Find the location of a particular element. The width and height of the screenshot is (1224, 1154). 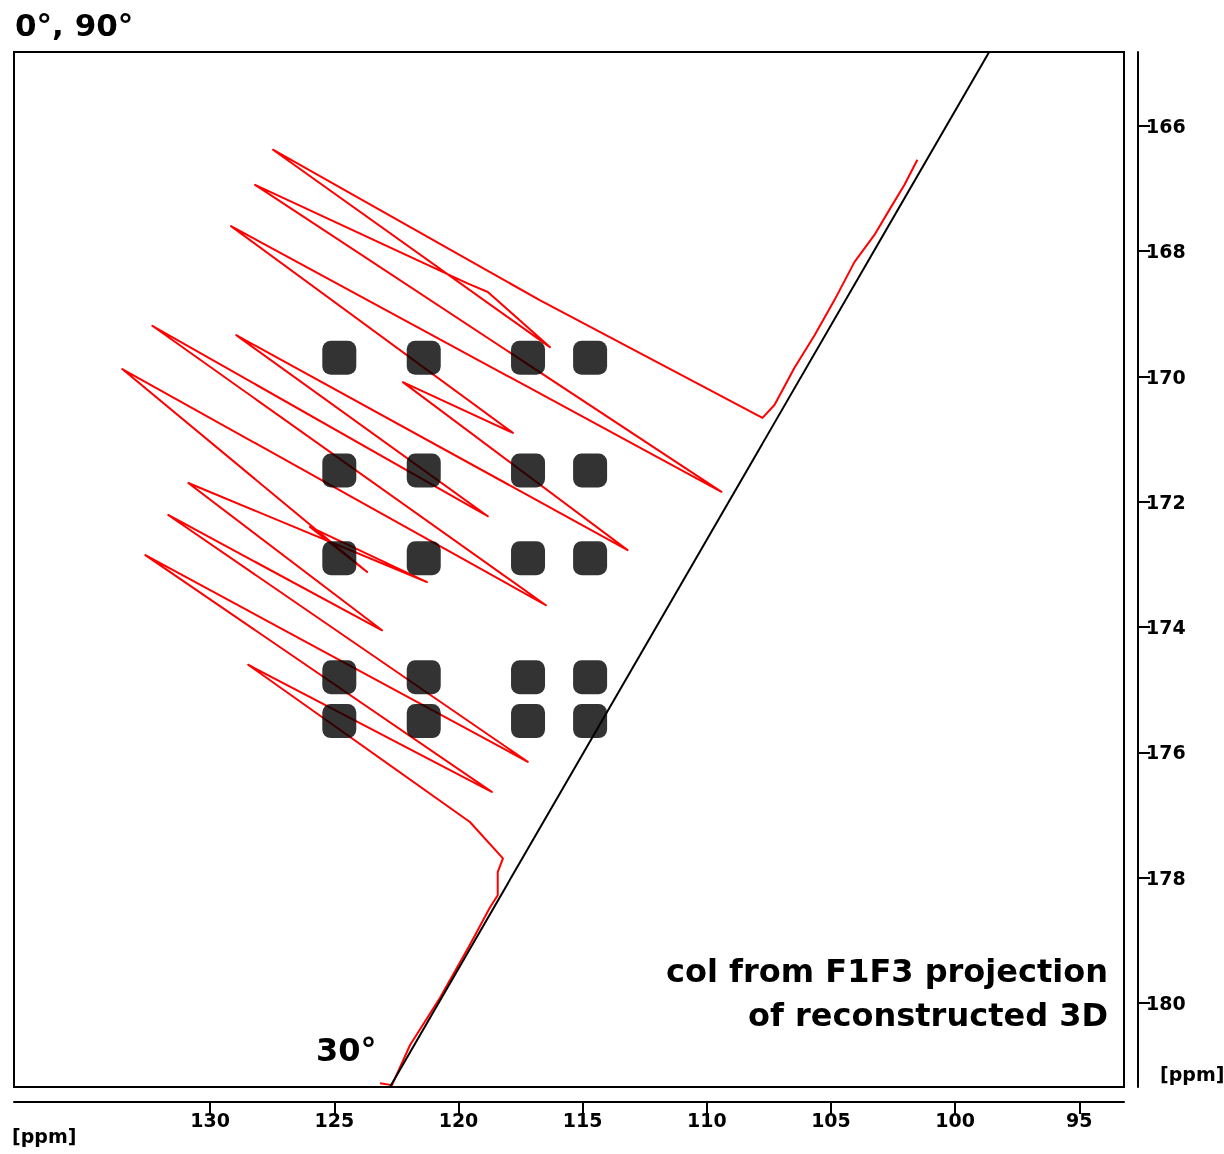

annotation: col from F1F3 projection is located at coordinates (887, 971).